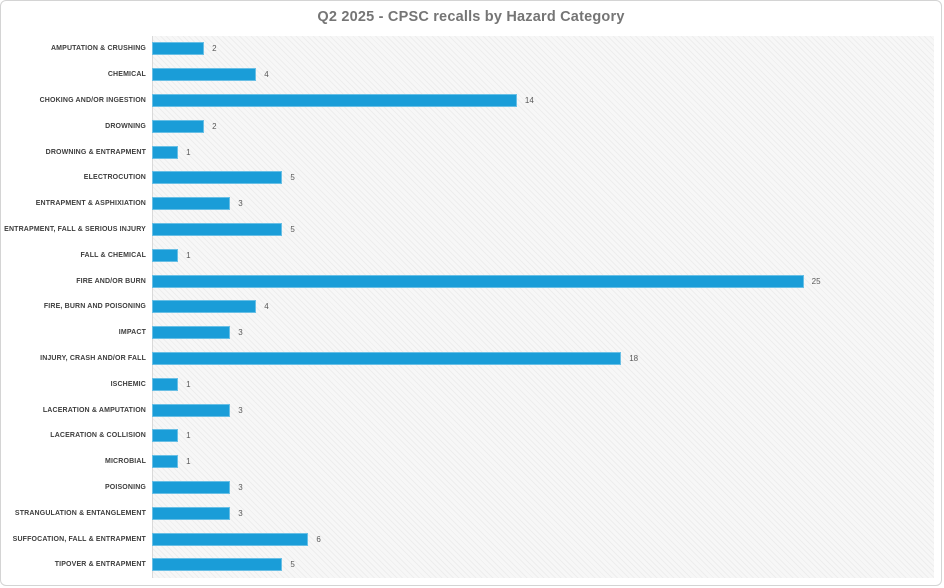  I want to click on chart-row: FIRE AND/OR BURN 25, so click(471, 281).